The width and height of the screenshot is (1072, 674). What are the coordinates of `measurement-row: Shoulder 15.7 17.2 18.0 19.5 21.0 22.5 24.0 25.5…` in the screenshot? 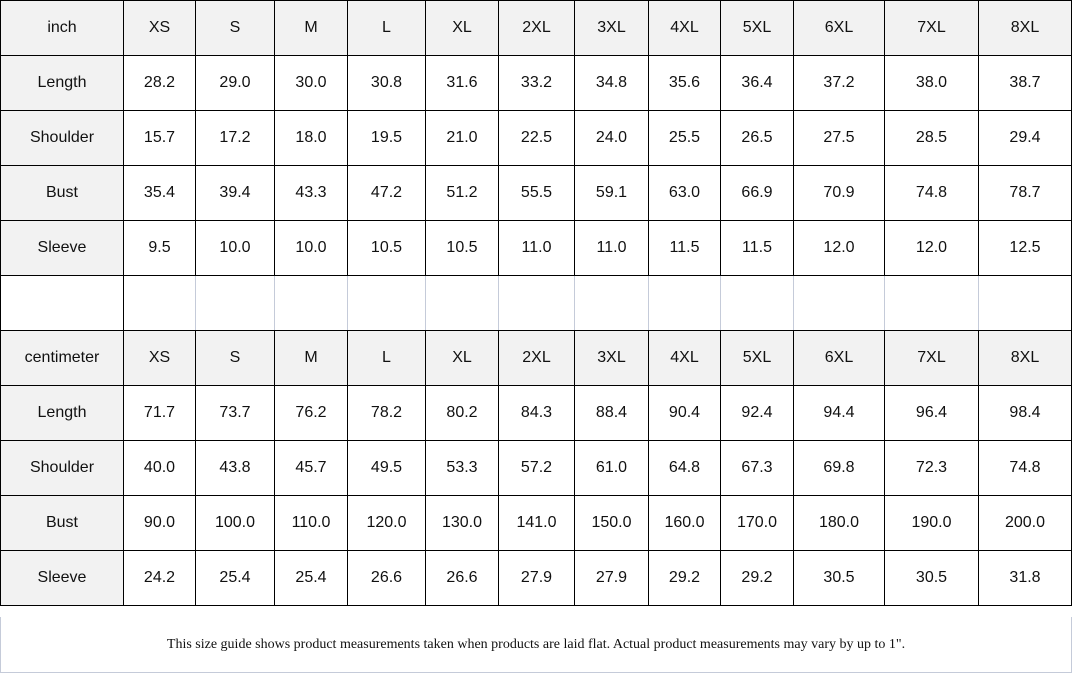 It's located at (536, 138).